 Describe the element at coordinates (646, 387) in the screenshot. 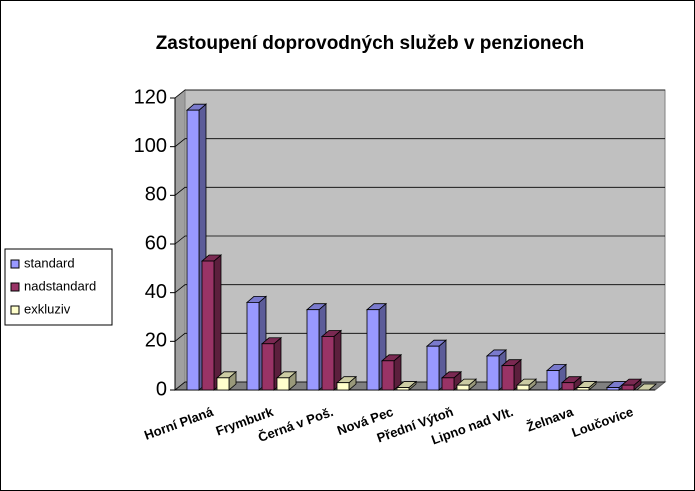

I see `bar-top` at that location.